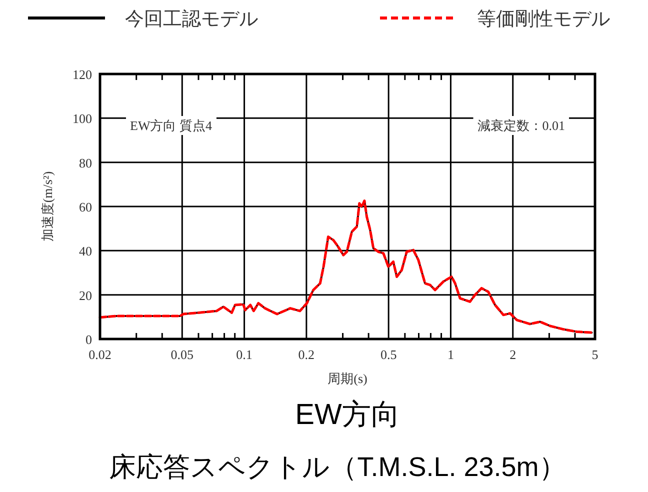 This screenshot has width=648, height=492. What do you see at coordinates (337, 467) in the screenshot?
I see `text: 床応答スペクトル（T.M.S.L. 23.5m）` at bounding box center [337, 467].